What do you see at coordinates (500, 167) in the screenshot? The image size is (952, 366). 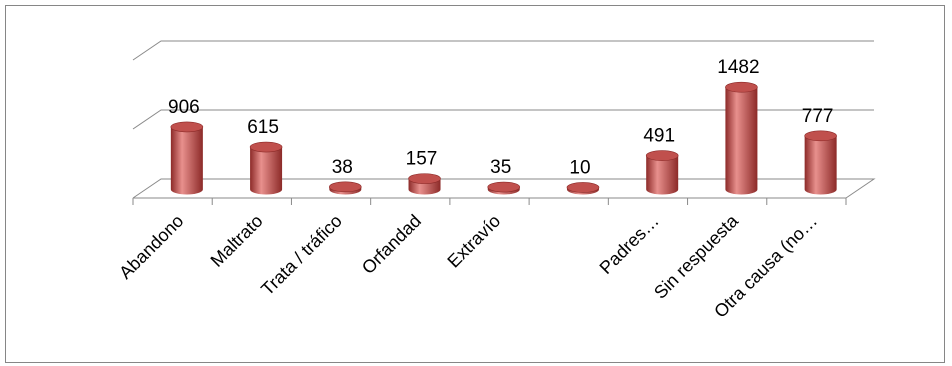 I see `value-label: 35` at bounding box center [500, 167].